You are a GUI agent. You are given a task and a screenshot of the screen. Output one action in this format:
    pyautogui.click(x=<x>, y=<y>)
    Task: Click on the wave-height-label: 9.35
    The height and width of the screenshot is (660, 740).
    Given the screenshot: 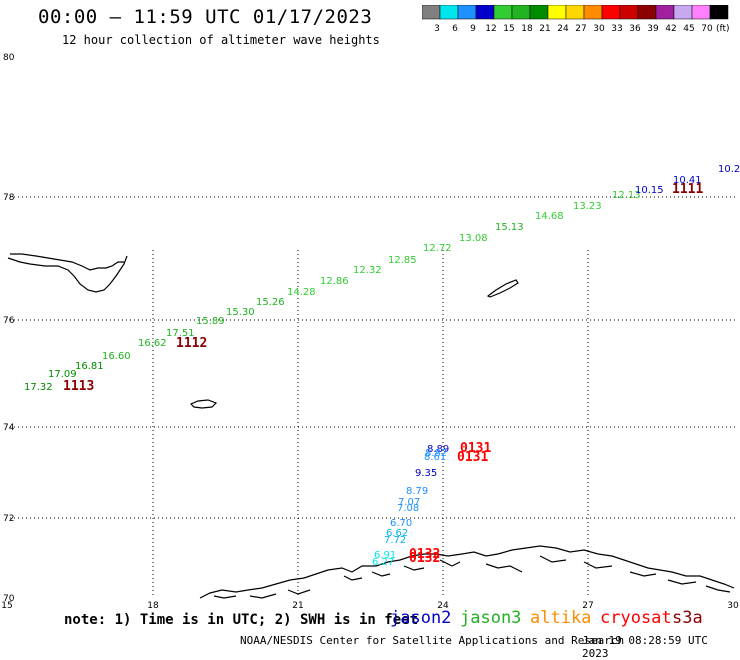 What is the action you would take?
    pyautogui.click(x=426, y=473)
    